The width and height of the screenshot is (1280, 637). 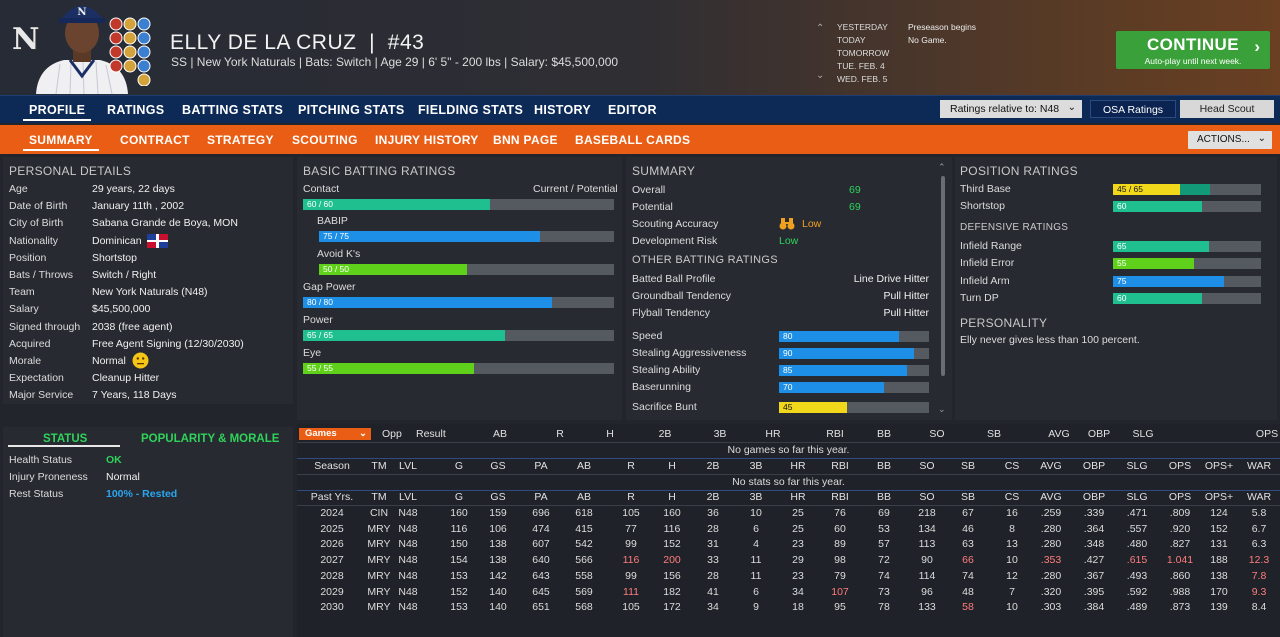 What do you see at coordinates (672, 466) in the screenshot?
I see `season-col-header: H` at bounding box center [672, 466].